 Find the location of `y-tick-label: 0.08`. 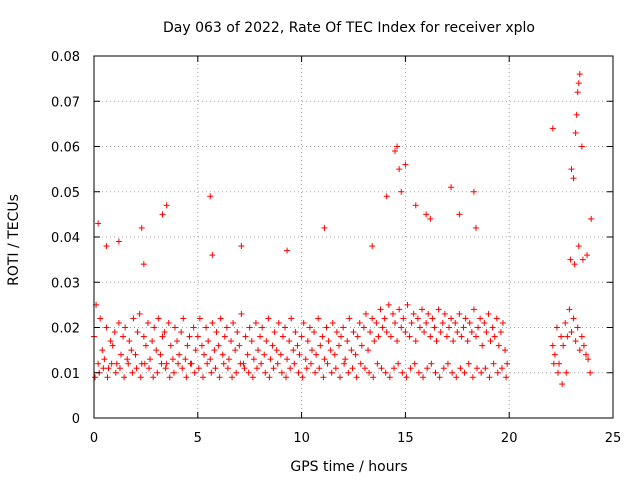

y-tick-label: 0.08 is located at coordinates (65, 57).